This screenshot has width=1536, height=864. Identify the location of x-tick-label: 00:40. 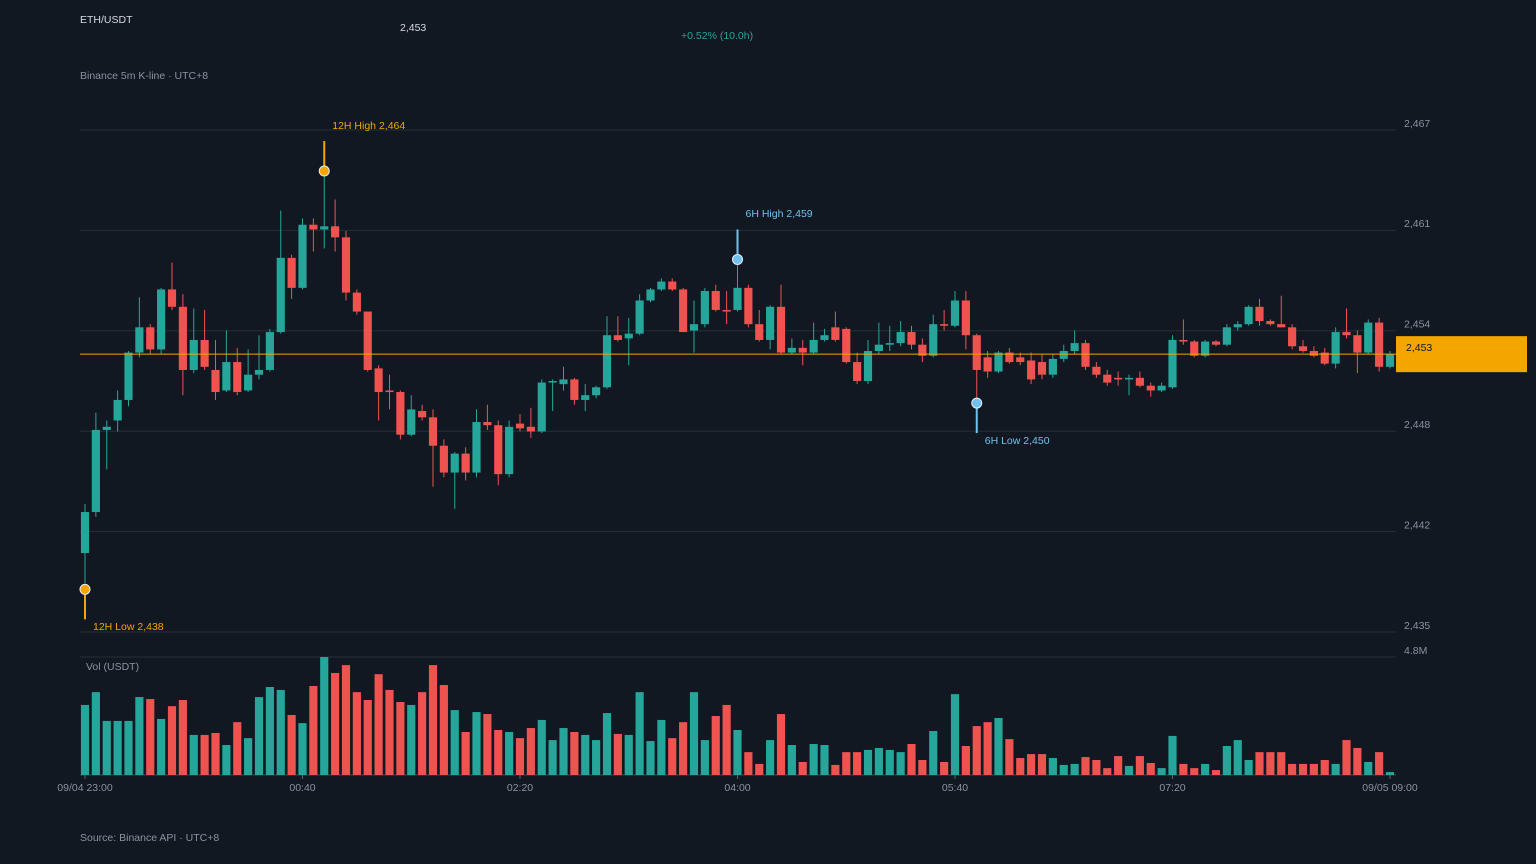
(302, 788).